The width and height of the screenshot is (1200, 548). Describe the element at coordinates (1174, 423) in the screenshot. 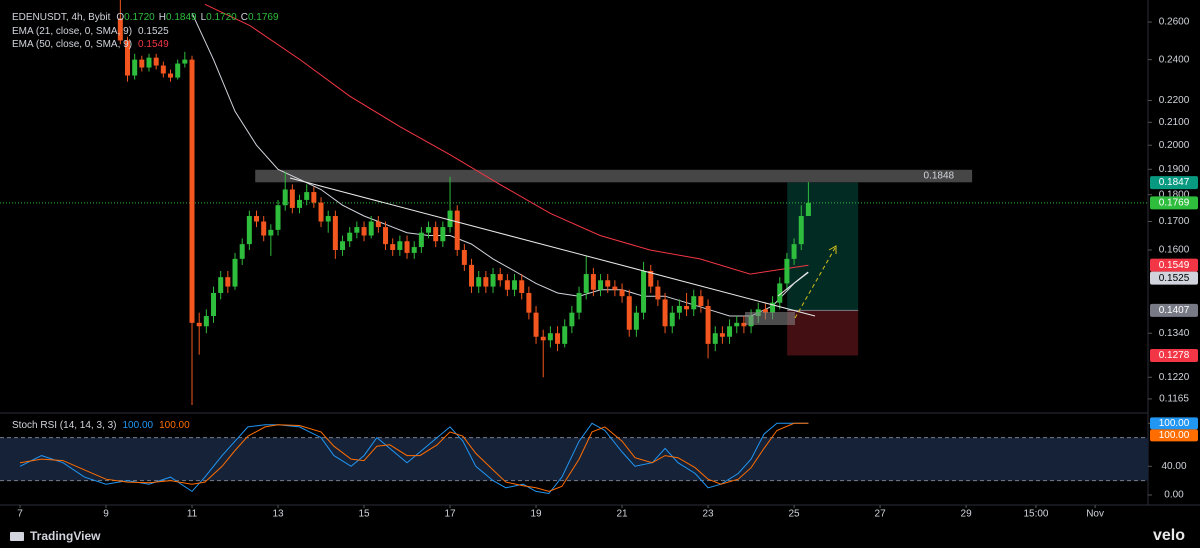

I see `stoch-tag-label: 100.00` at that location.